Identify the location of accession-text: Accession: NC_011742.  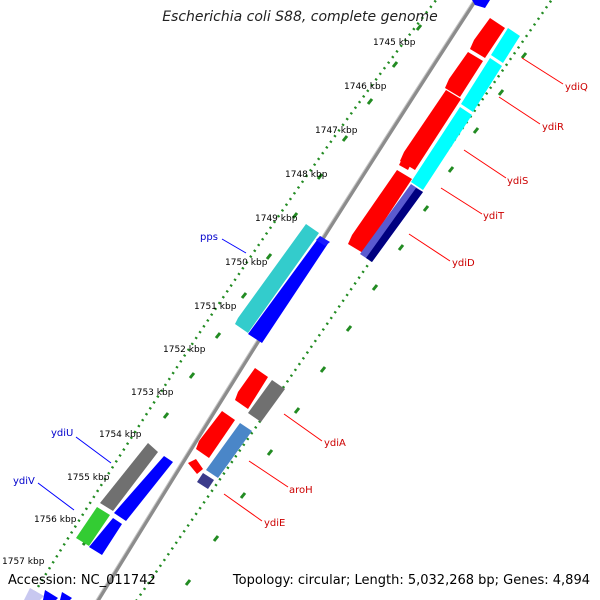
(82, 580).